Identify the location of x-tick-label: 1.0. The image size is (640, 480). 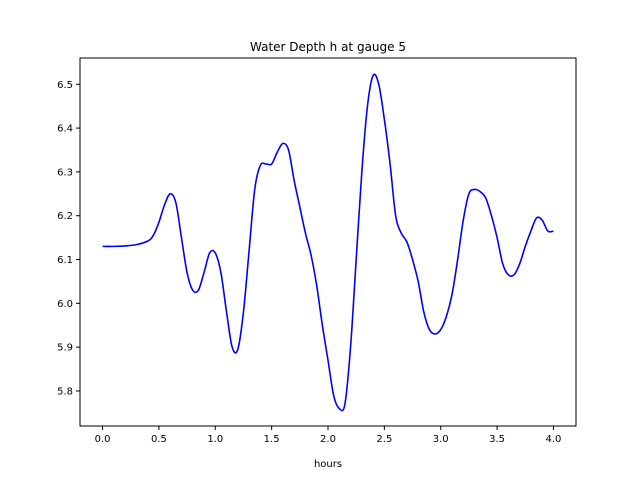
(215, 439).